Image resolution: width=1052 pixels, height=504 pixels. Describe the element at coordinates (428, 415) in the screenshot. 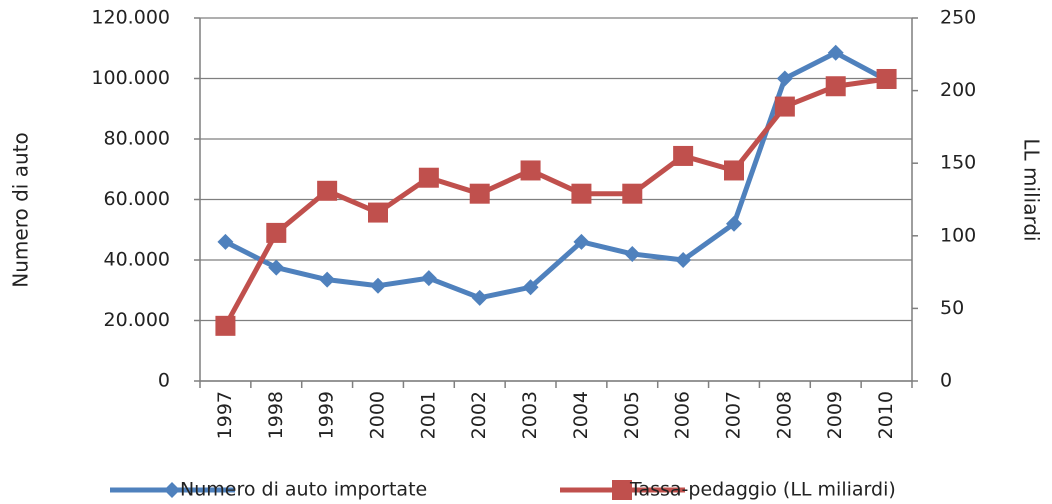

I see `x-tick-label: 2001` at that location.